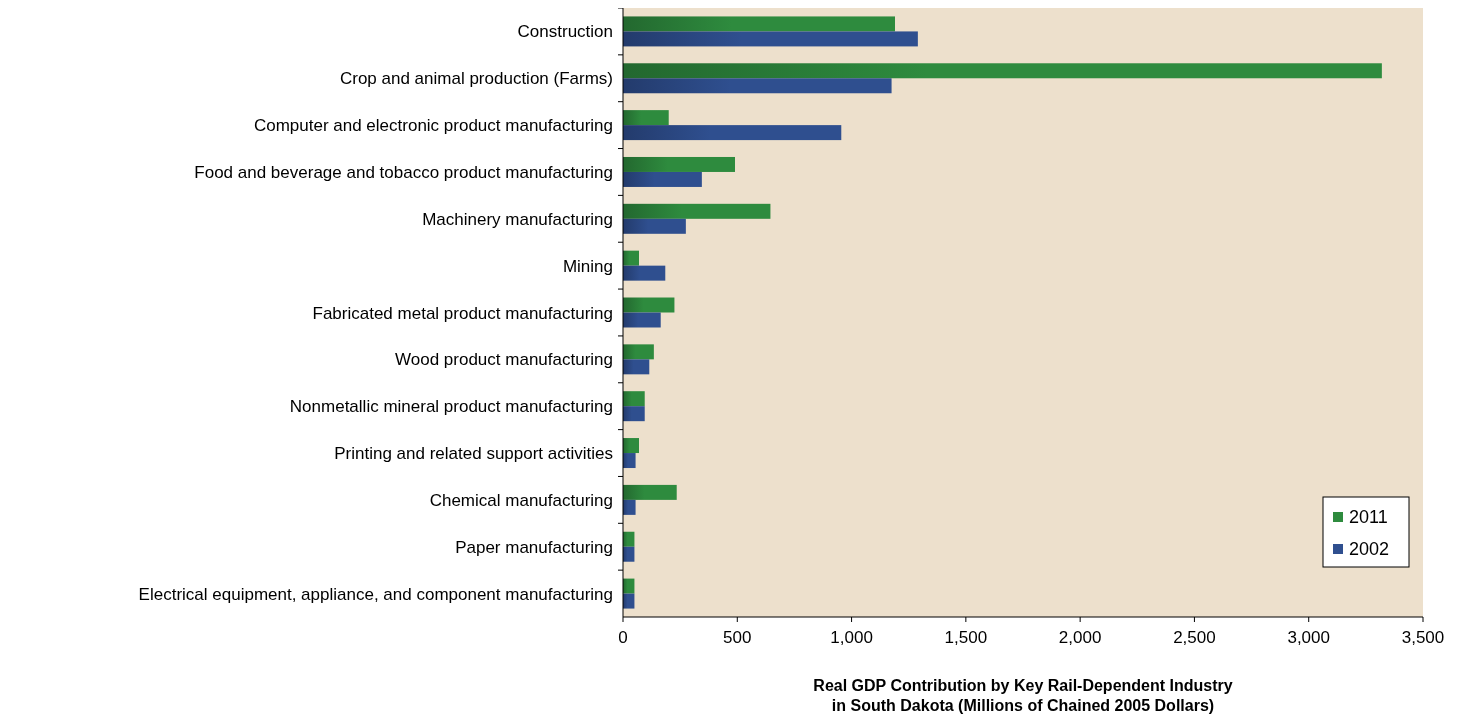 This screenshot has width=1463, height=727. I want to click on x-axis-title: Real GDP Contribution by Key Rail-Dependent Industry in South Dakota (Millions of Chained 2005 Dollars), so click(1023, 695).